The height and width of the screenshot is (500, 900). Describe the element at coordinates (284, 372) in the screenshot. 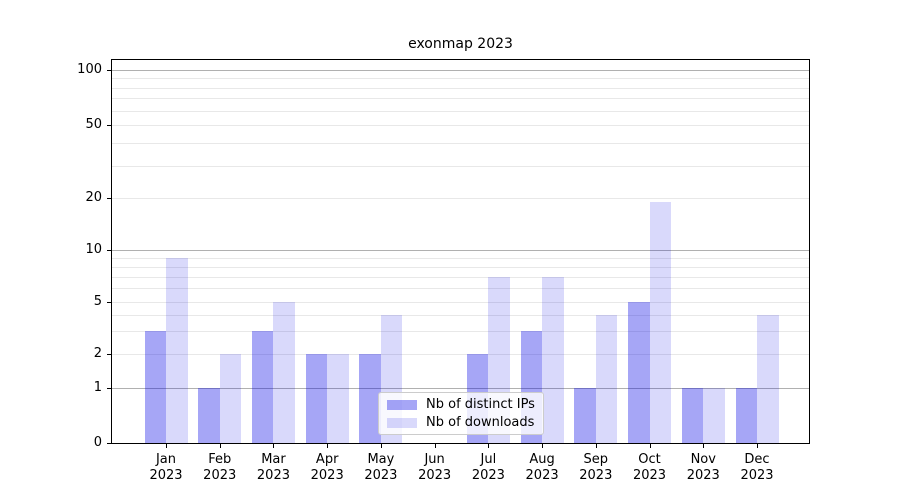

I see `bar-nb-of-downloads-mar` at that location.